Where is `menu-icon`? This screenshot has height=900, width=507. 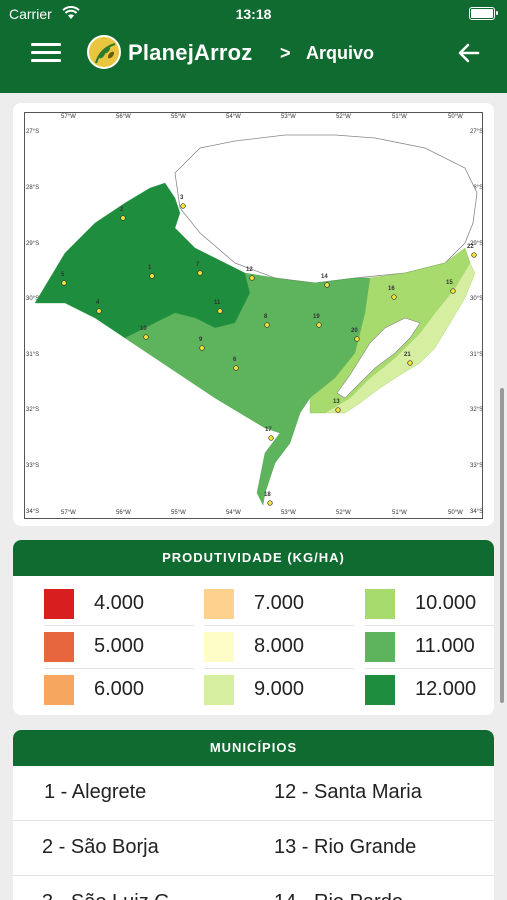 menu-icon is located at coordinates (46, 53).